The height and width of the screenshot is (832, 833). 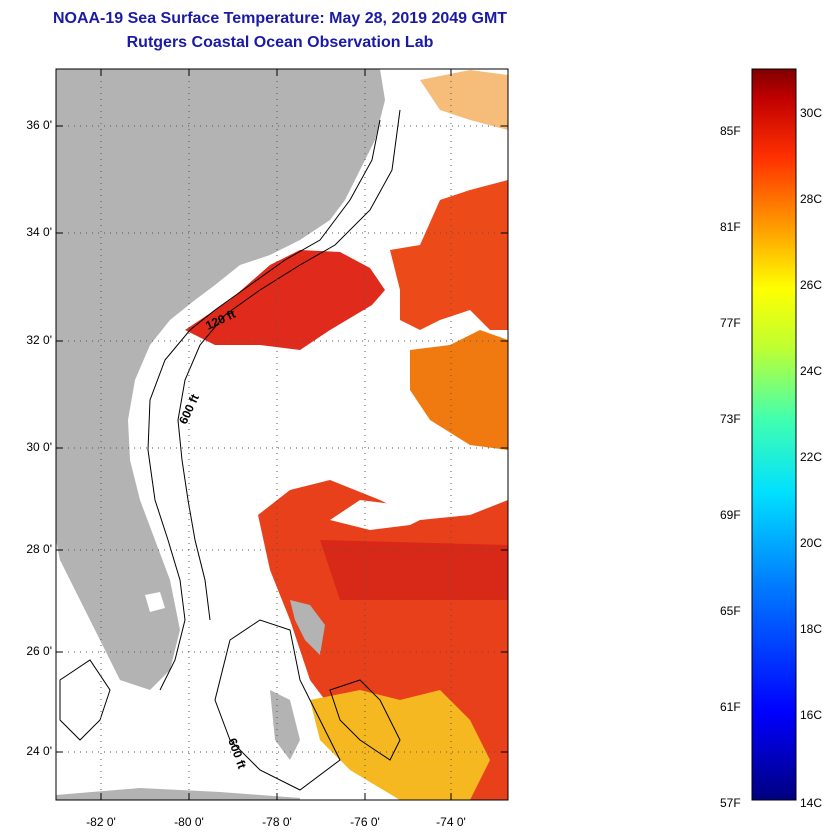 I want to click on colorbar-f-label: 81F, so click(x=730, y=227).